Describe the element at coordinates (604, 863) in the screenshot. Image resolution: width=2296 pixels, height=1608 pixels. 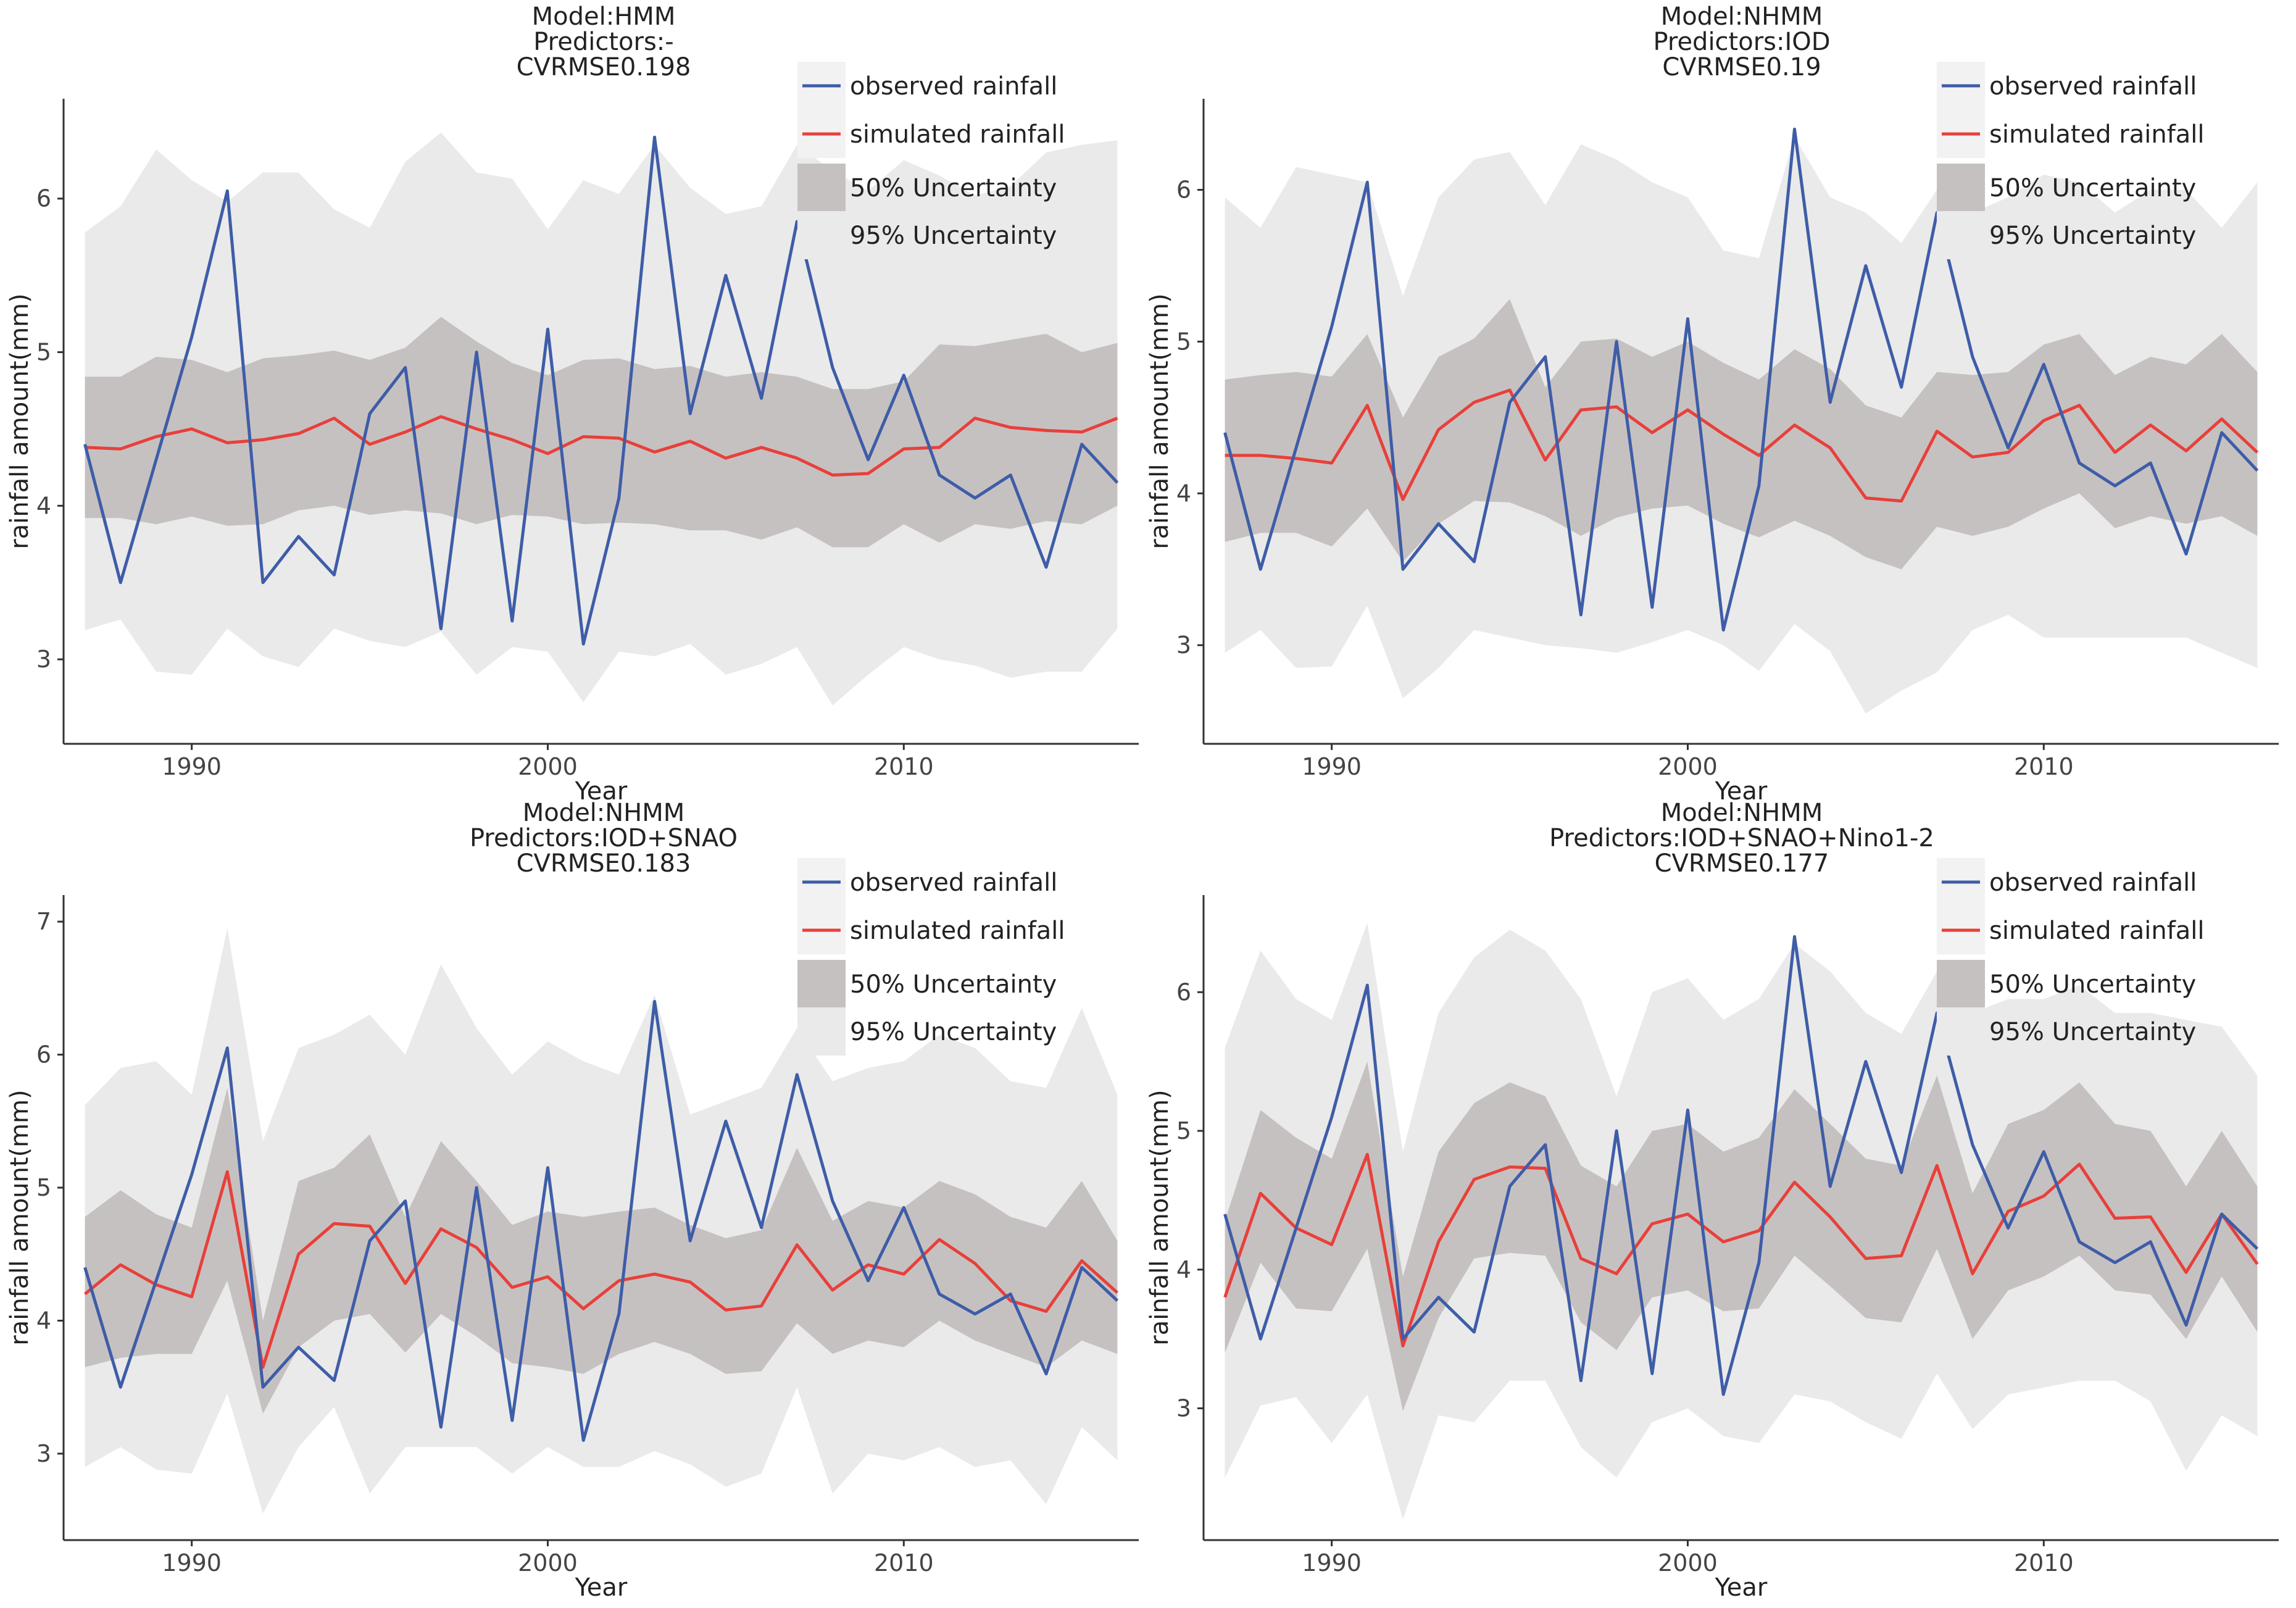
I see `chart-title-line: CVRMSE0.183` at that location.